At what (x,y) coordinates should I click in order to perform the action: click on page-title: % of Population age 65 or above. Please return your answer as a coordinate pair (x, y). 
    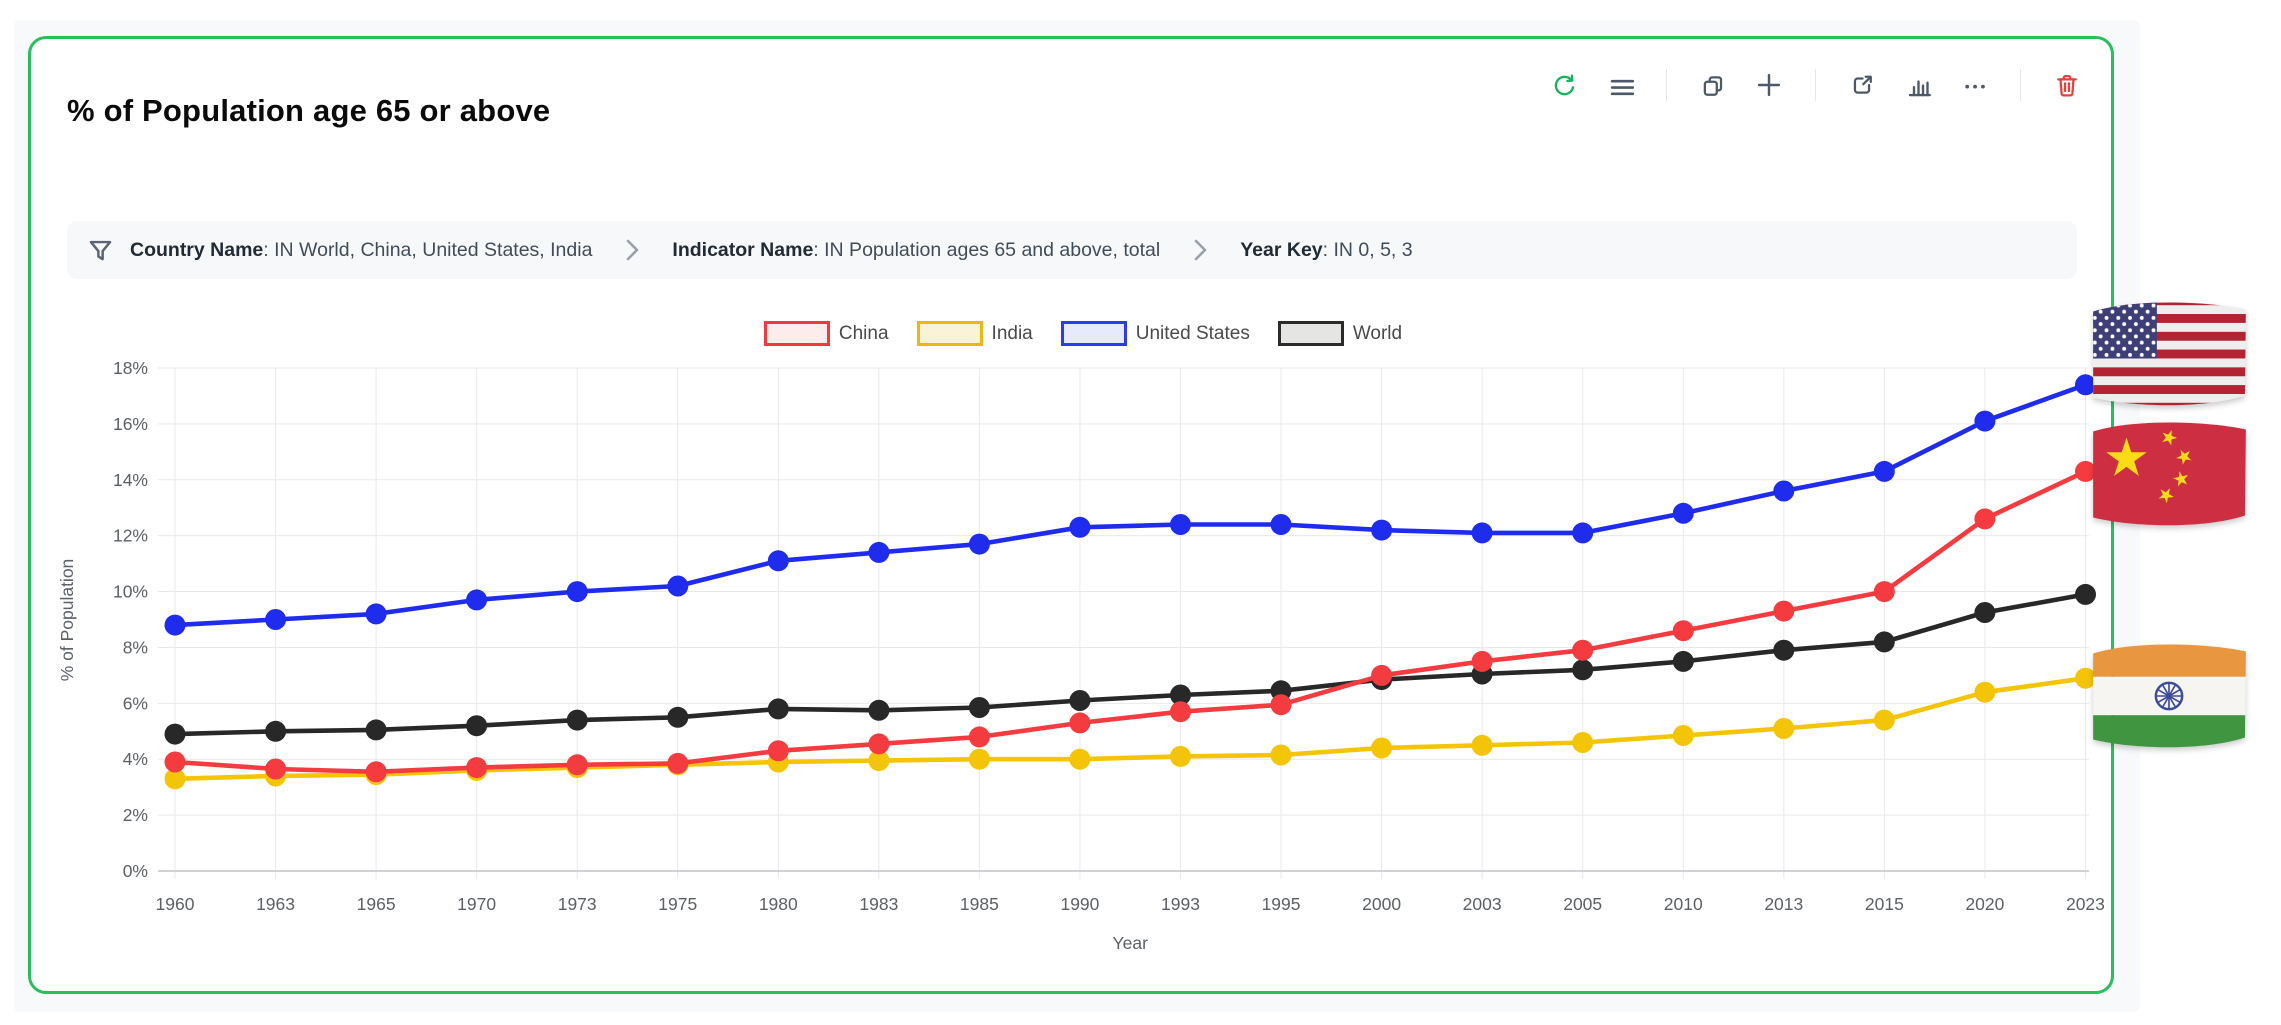
    Looking at the image, I should click on (309, 110).